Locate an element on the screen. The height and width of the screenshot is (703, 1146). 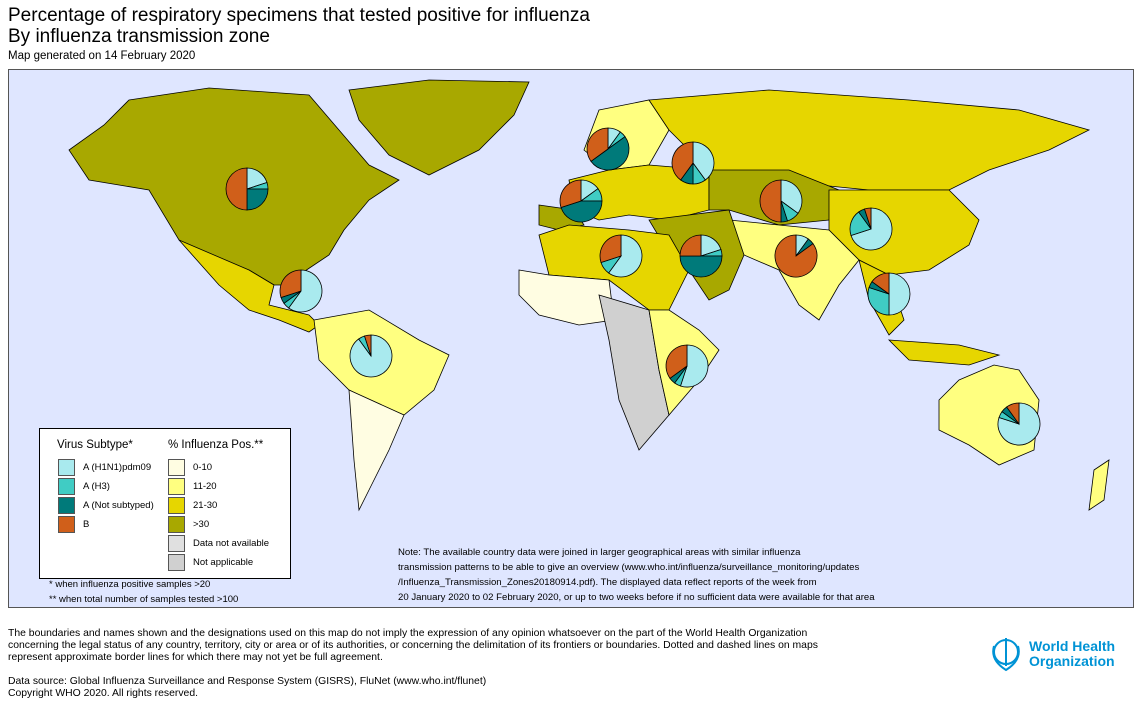
pie-western-asia is located at coordinates (701, 256).